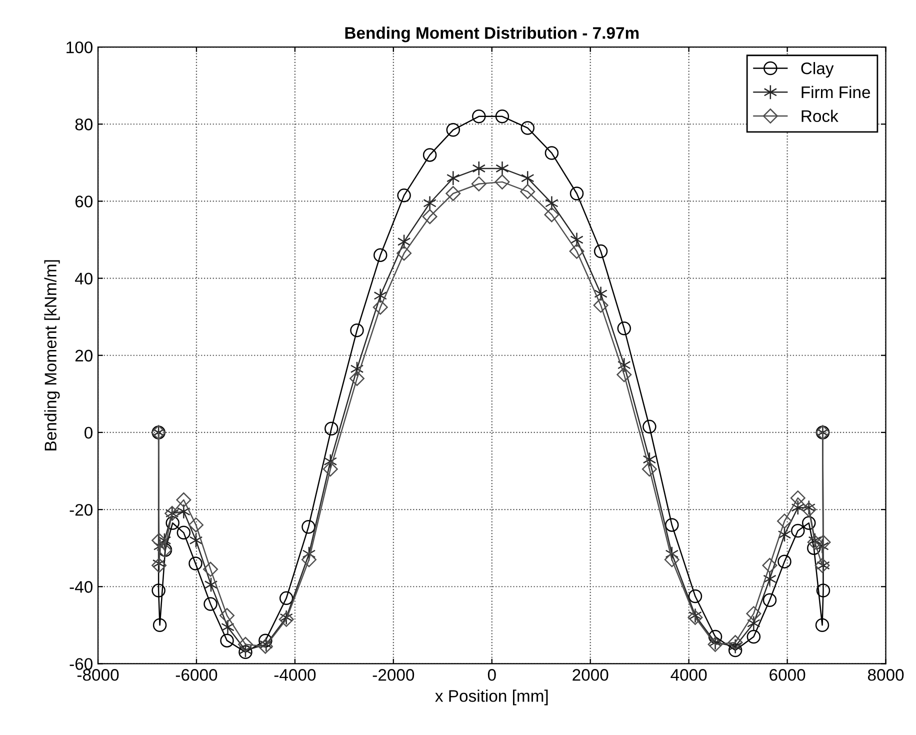 Image resolution: width=916 pixels, height=735 pixels. Describe the element at coordinates (83, 202) in the screenshot. I see `y-tick-label: 60` at that location.